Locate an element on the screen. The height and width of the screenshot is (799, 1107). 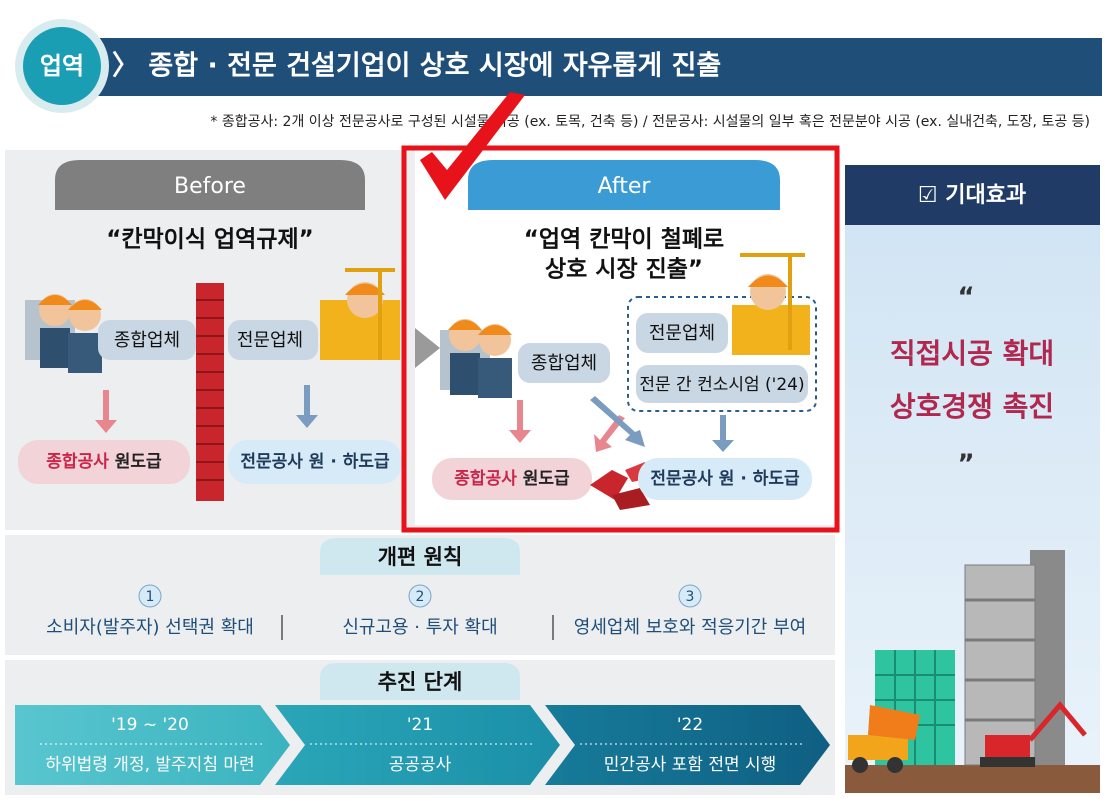
consortium: 전문 간 컨소시엄 ('24) is located at coordinates (721, 385).